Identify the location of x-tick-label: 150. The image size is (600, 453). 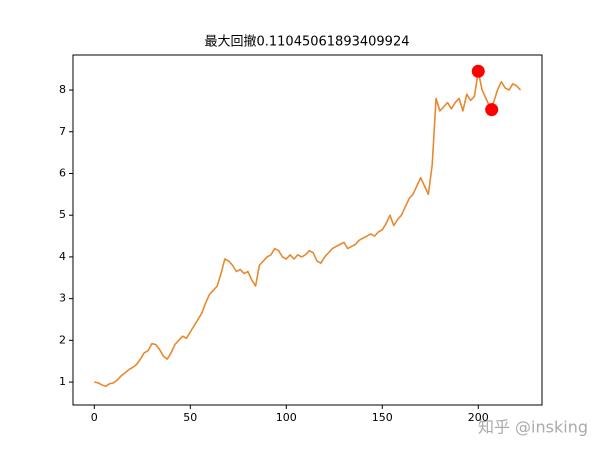
(382, 417).